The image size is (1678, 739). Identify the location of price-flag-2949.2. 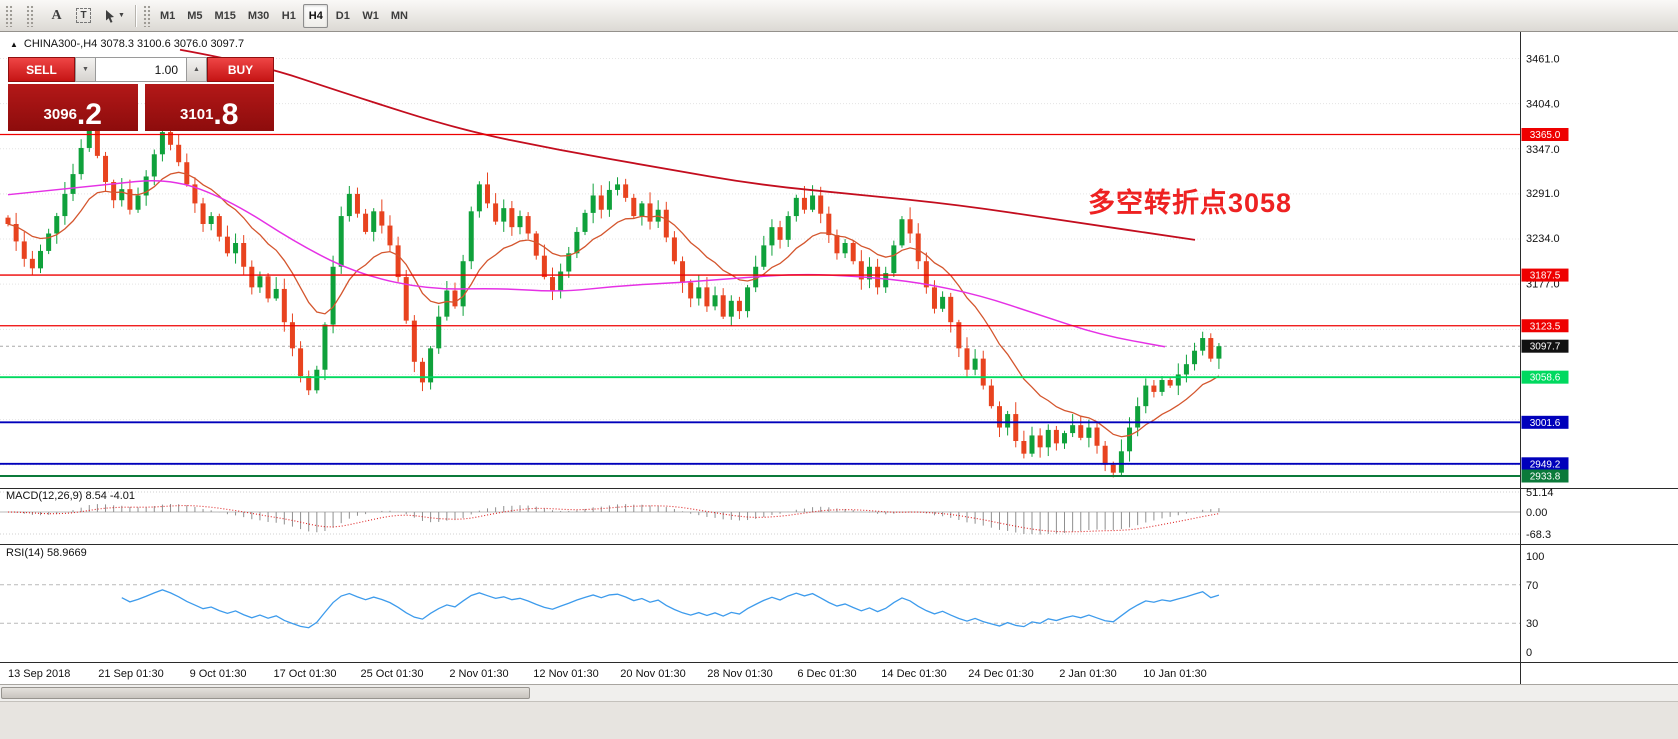
(1545, 464).